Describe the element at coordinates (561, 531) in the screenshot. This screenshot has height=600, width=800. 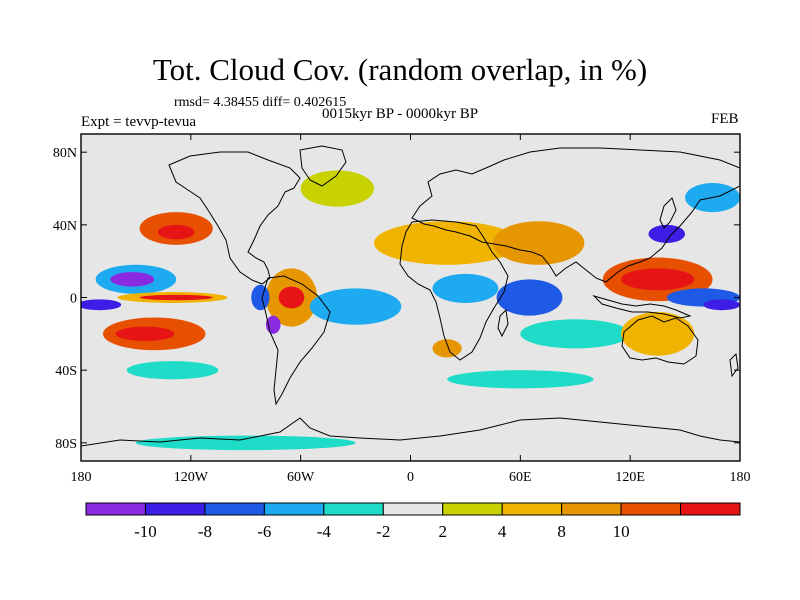
I see `colorbar-label: 8` at that location.